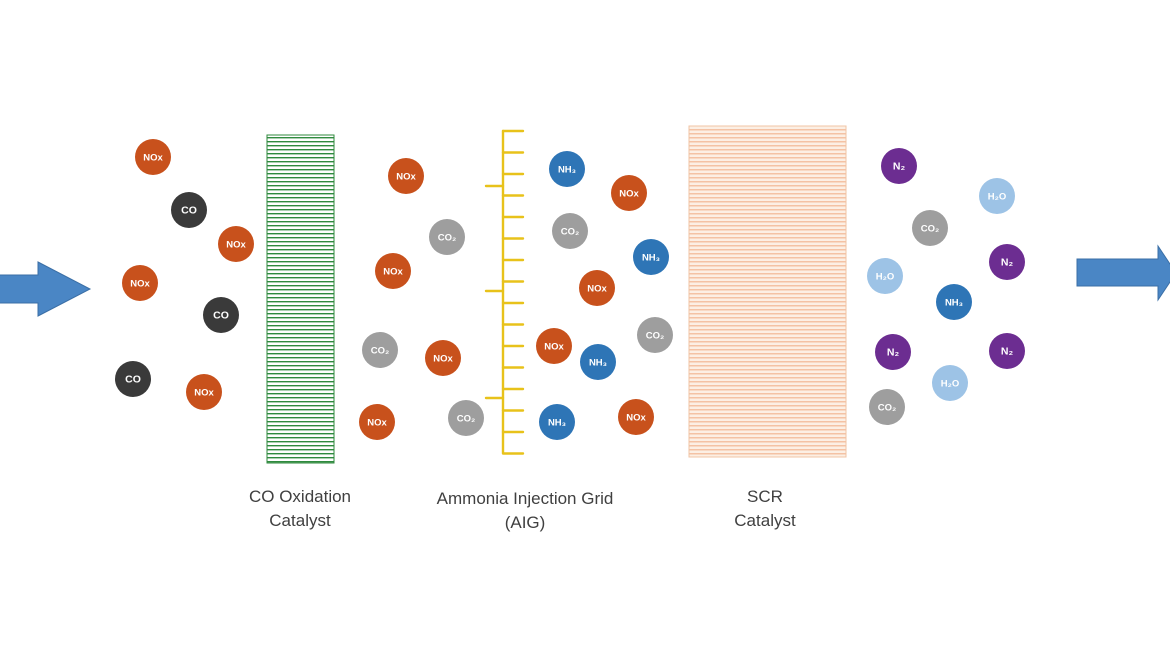  I want to click on outlet-arrow-icon, so click(1123, 273).